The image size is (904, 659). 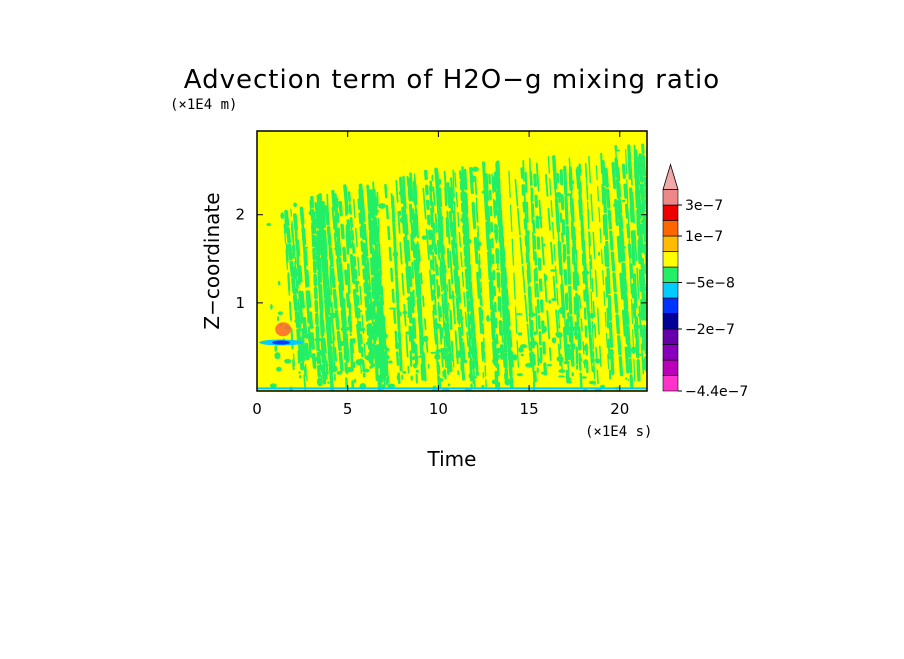 What do you see at coordinates (705, 281) in the screenshot?
I see `colorbar: 3e−7 1e−7 −5e−8 −2e−7 −4.4e−7` at bounding box center [705, 281].